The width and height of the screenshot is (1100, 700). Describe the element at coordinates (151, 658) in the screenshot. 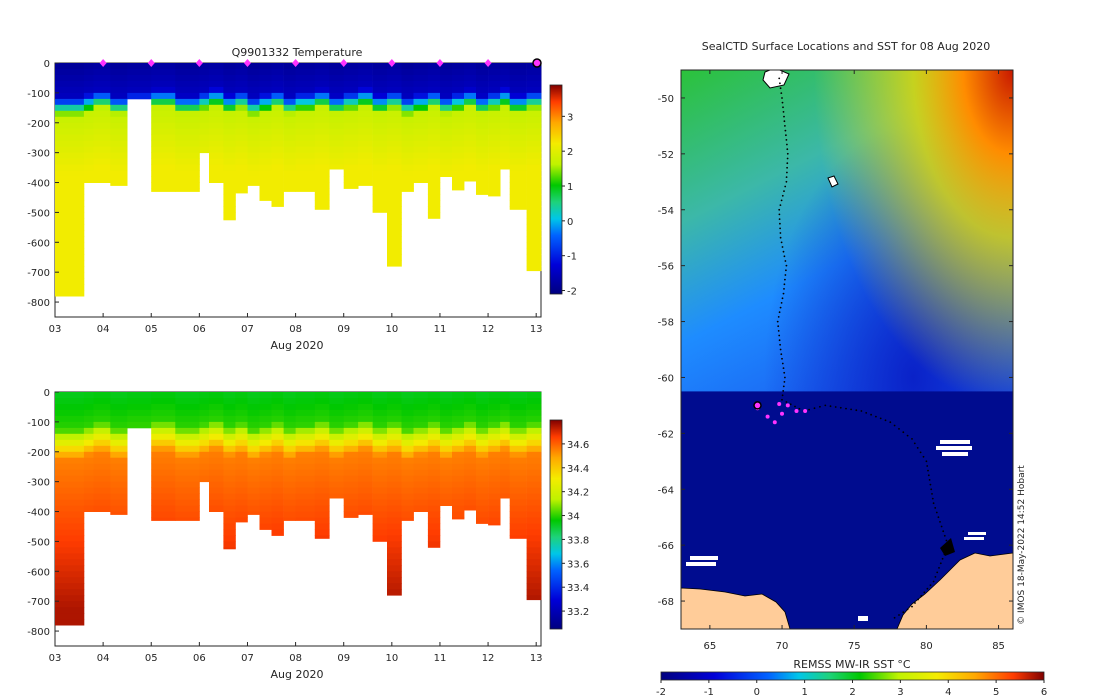

I see `x-tick-label: 05` at that location.